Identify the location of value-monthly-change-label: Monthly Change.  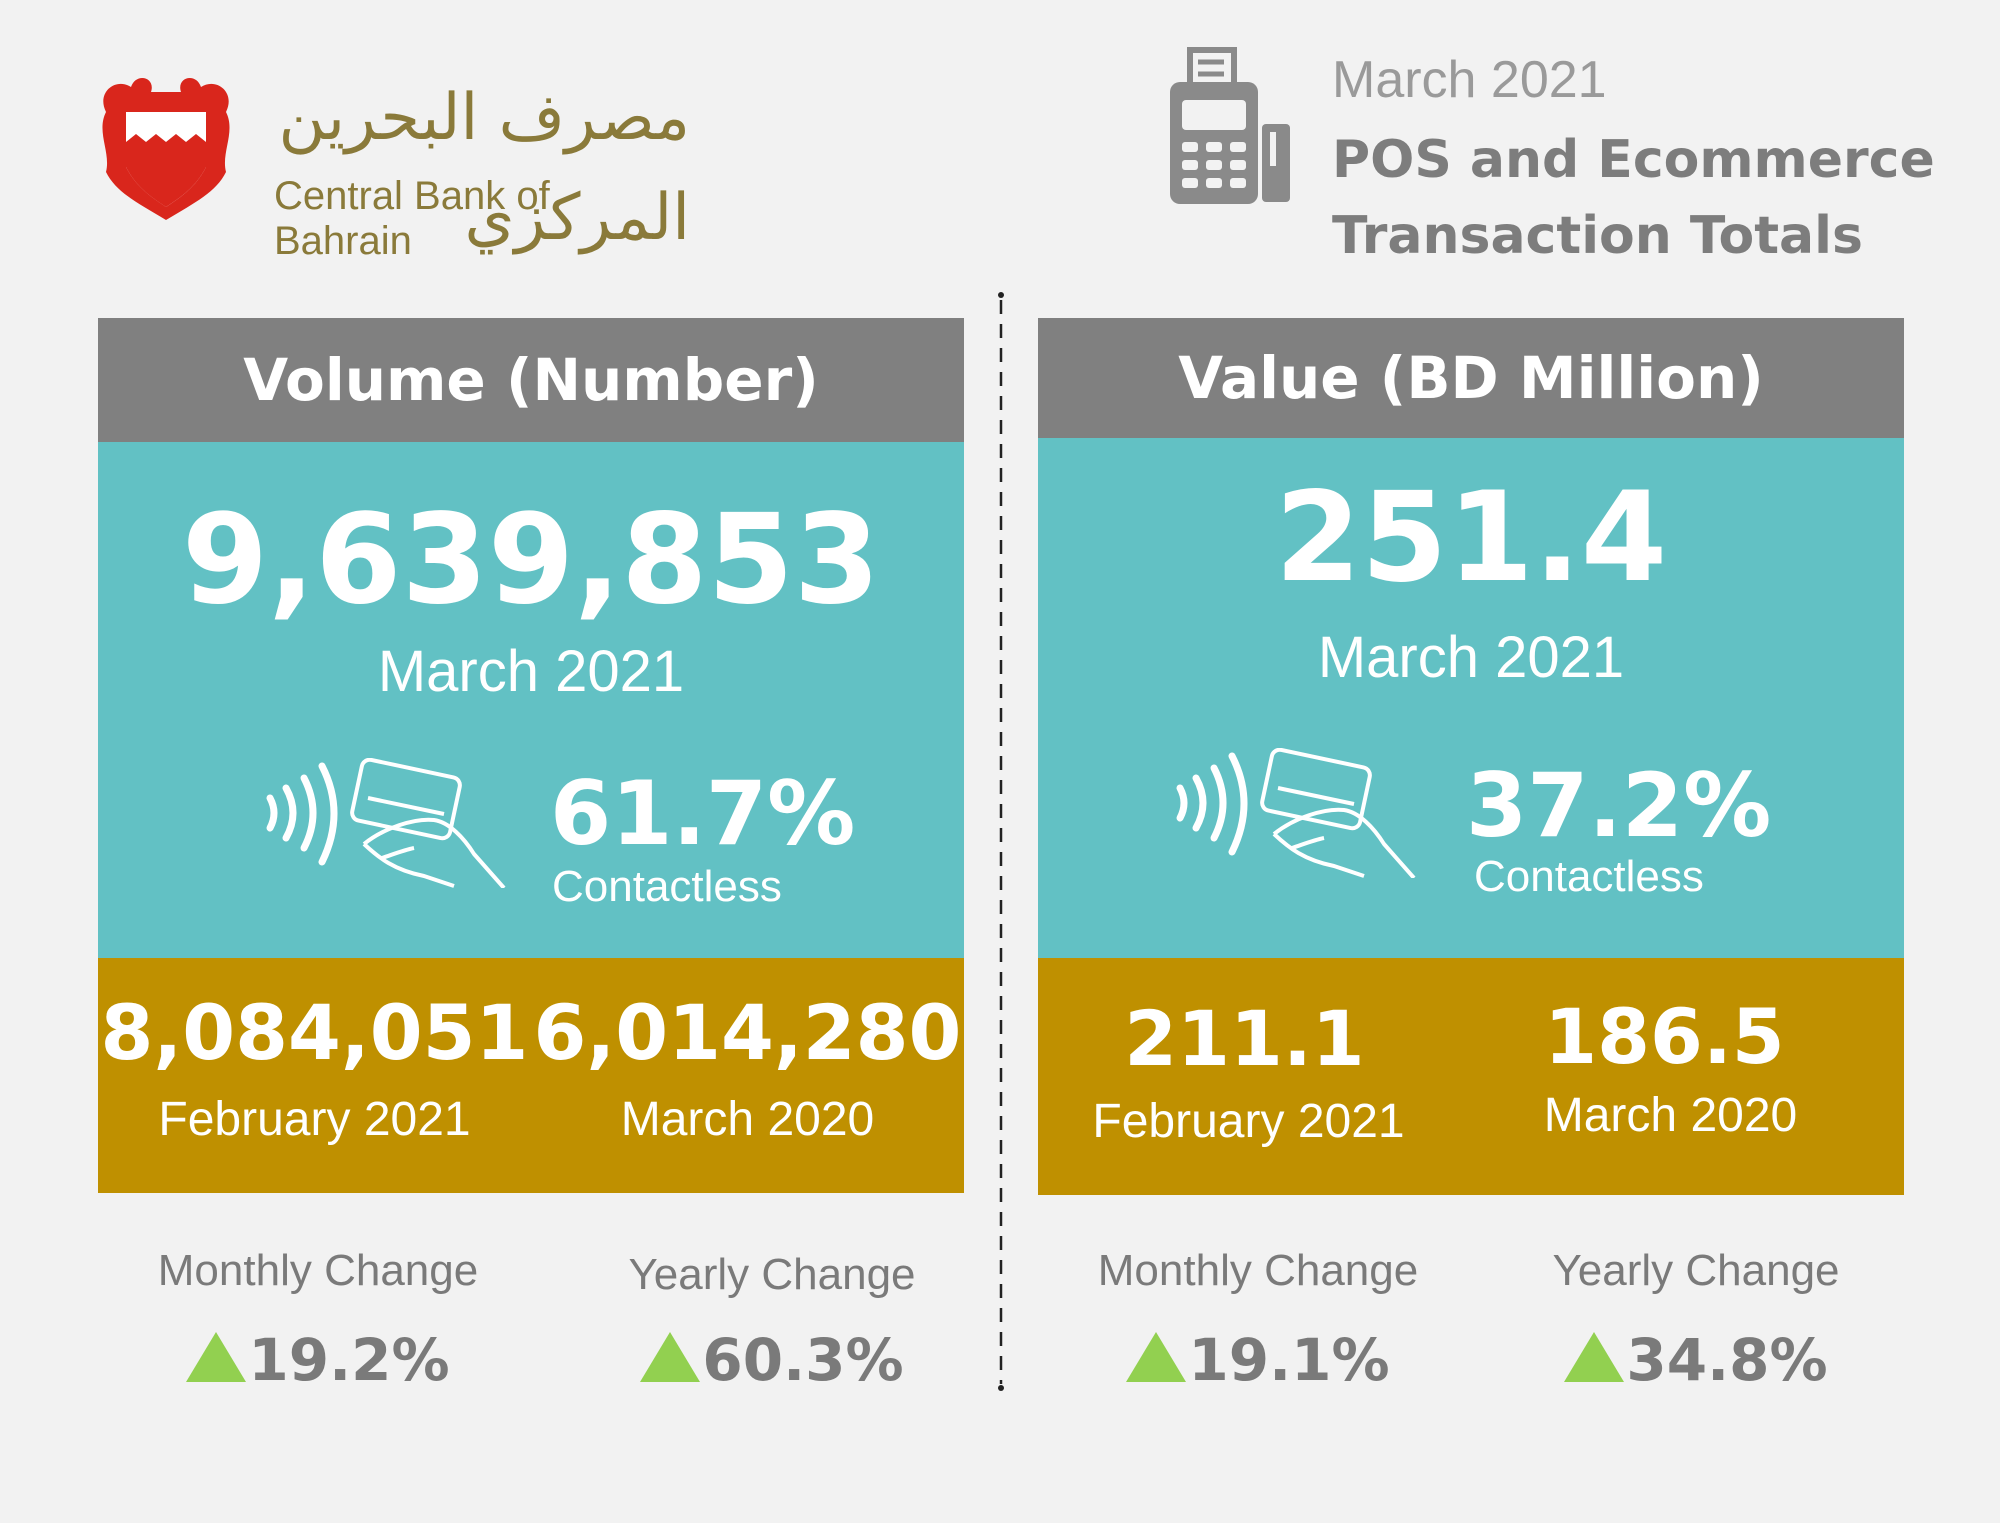
(1258, 1270).